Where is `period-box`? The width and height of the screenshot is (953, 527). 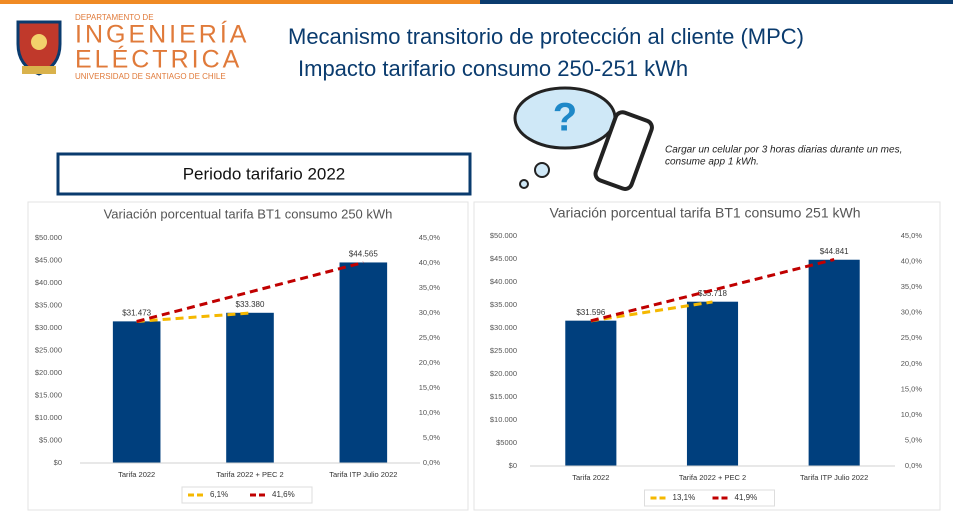
period-box is located at coordinates (264, 174).